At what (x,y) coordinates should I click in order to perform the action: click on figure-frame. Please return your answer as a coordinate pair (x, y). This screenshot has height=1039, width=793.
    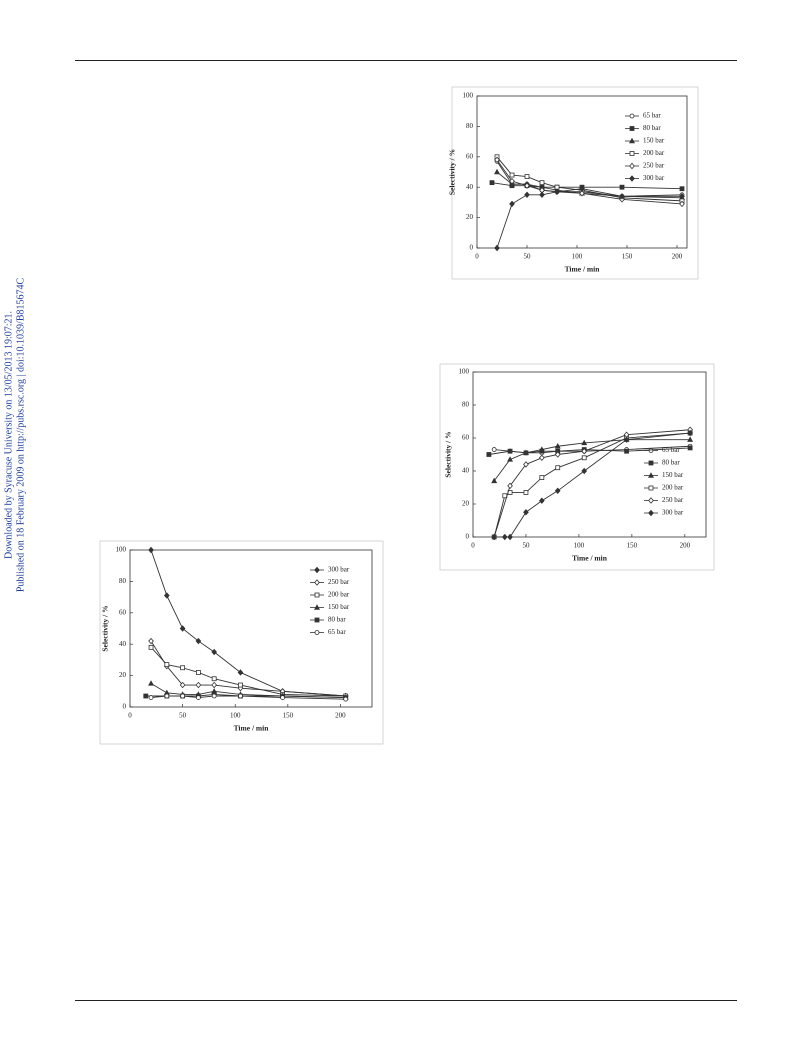
    Looking at the image, I should click on (577, 467).